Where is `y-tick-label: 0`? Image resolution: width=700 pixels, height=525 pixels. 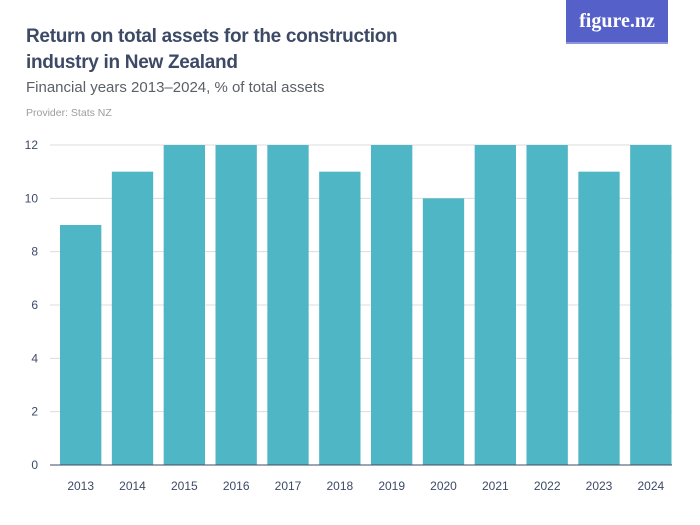
y-tick-label: 0 is located at coordinates (34, 465).